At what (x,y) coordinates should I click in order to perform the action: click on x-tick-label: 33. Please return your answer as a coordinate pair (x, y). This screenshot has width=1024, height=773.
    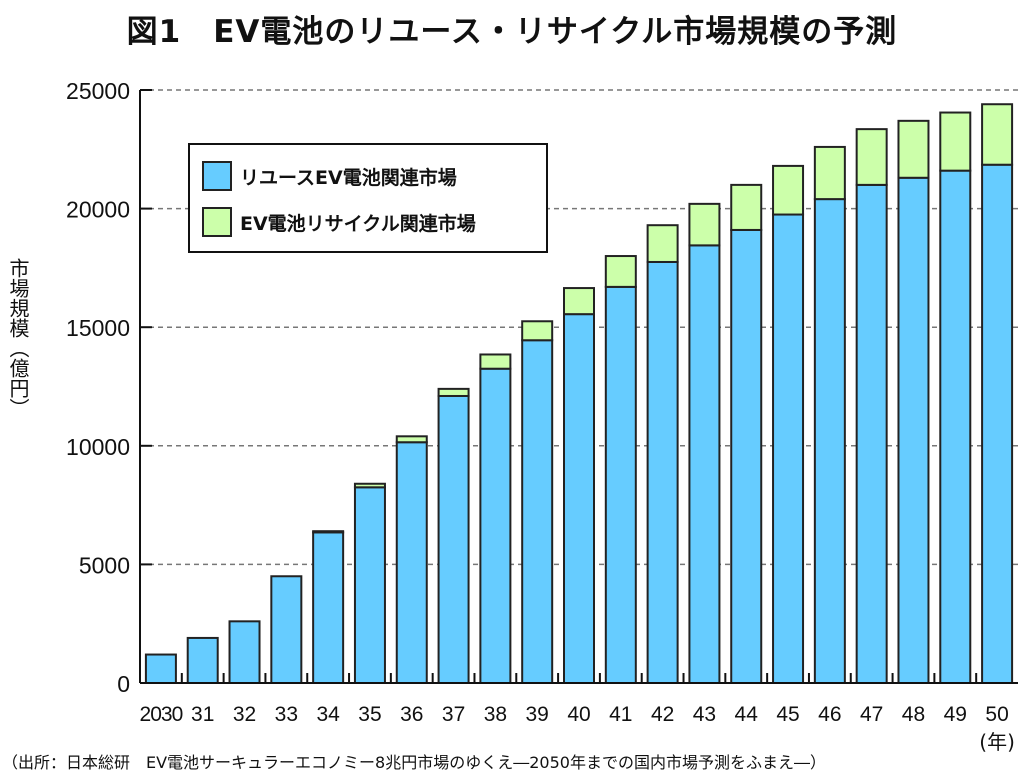
    Looking at the image, I should click on (286, 714).